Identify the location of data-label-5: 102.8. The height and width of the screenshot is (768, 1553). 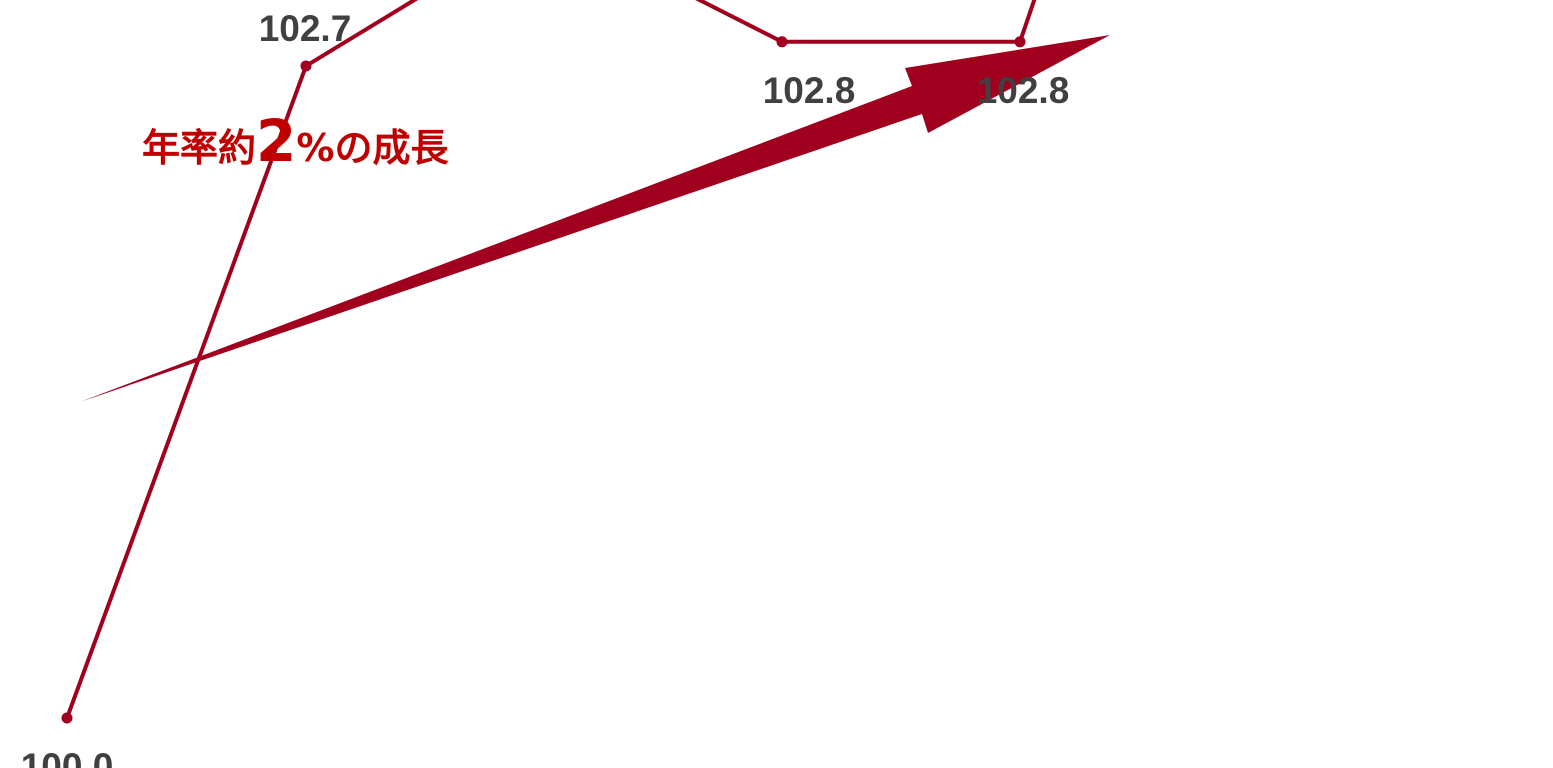
(1023, 90).